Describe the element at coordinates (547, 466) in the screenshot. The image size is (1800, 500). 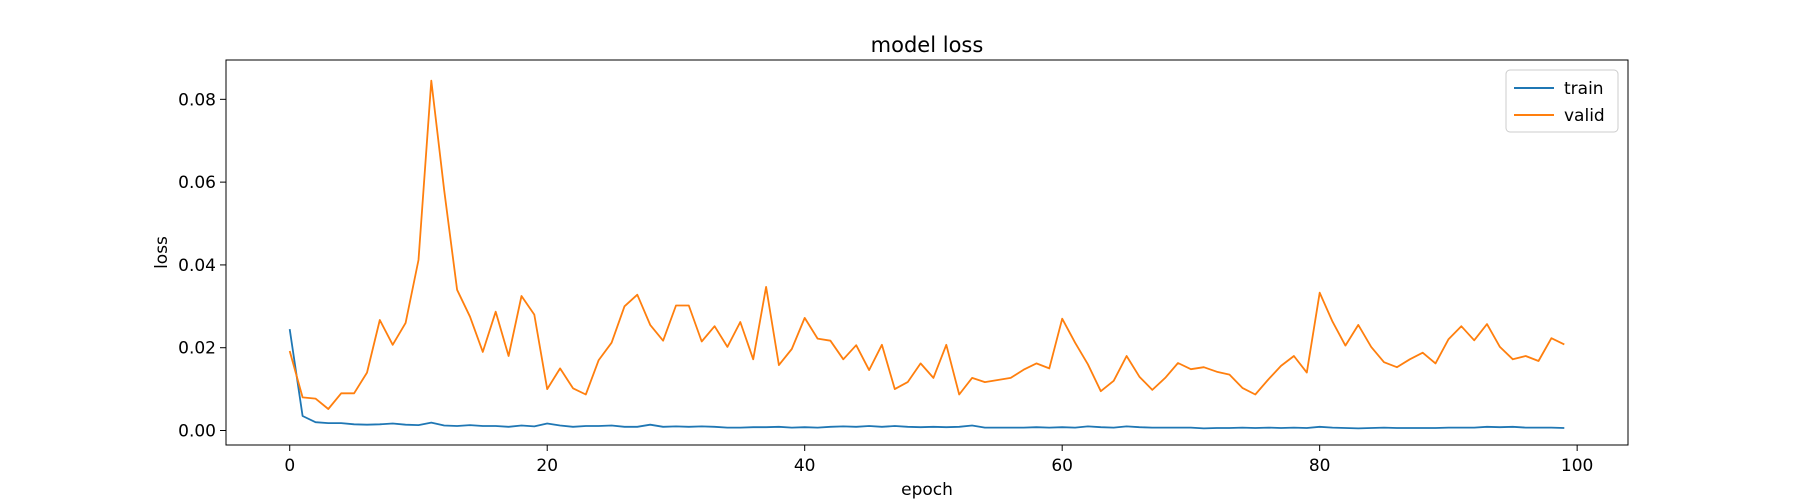
I see `x-tick-label: 20` at that location.